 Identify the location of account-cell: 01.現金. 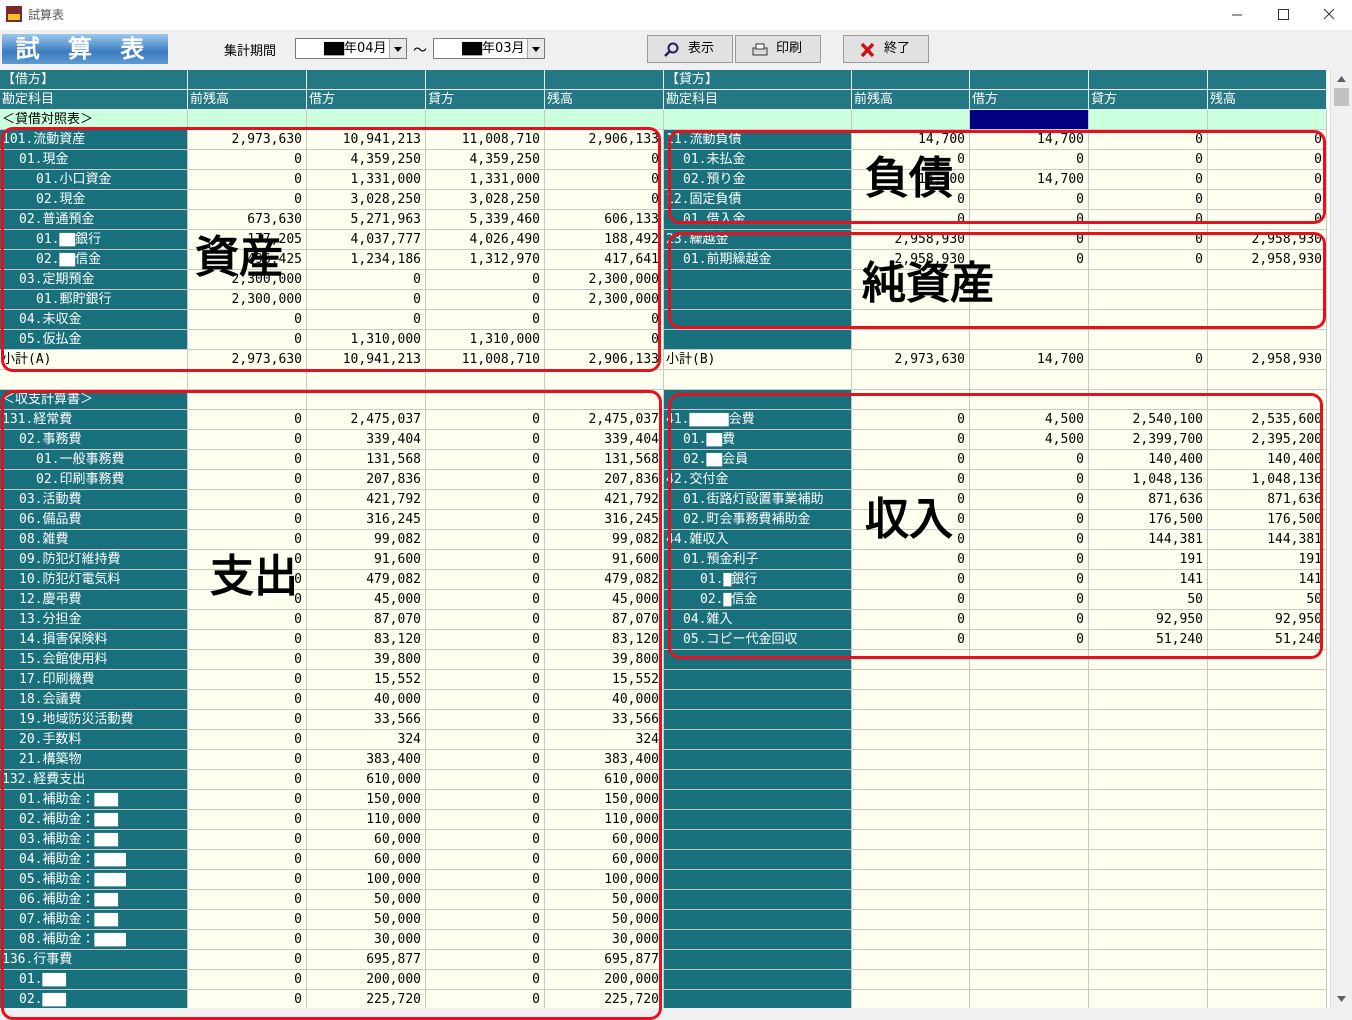
(94, 160).